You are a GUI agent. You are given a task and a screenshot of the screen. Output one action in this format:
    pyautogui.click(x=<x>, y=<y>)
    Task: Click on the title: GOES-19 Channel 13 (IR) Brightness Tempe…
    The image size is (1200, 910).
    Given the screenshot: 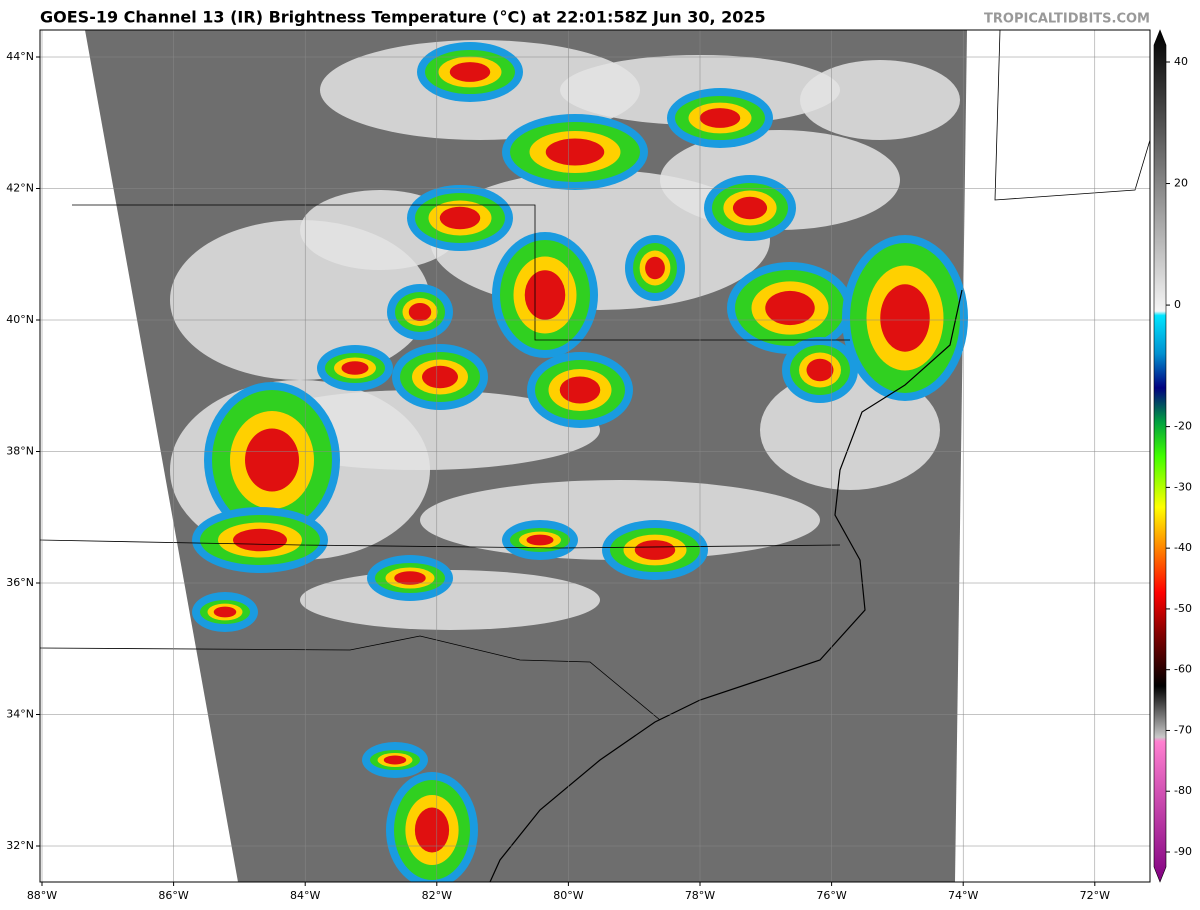 What is the action you would take?
    pyautogui.click(x=403, y=17)
    